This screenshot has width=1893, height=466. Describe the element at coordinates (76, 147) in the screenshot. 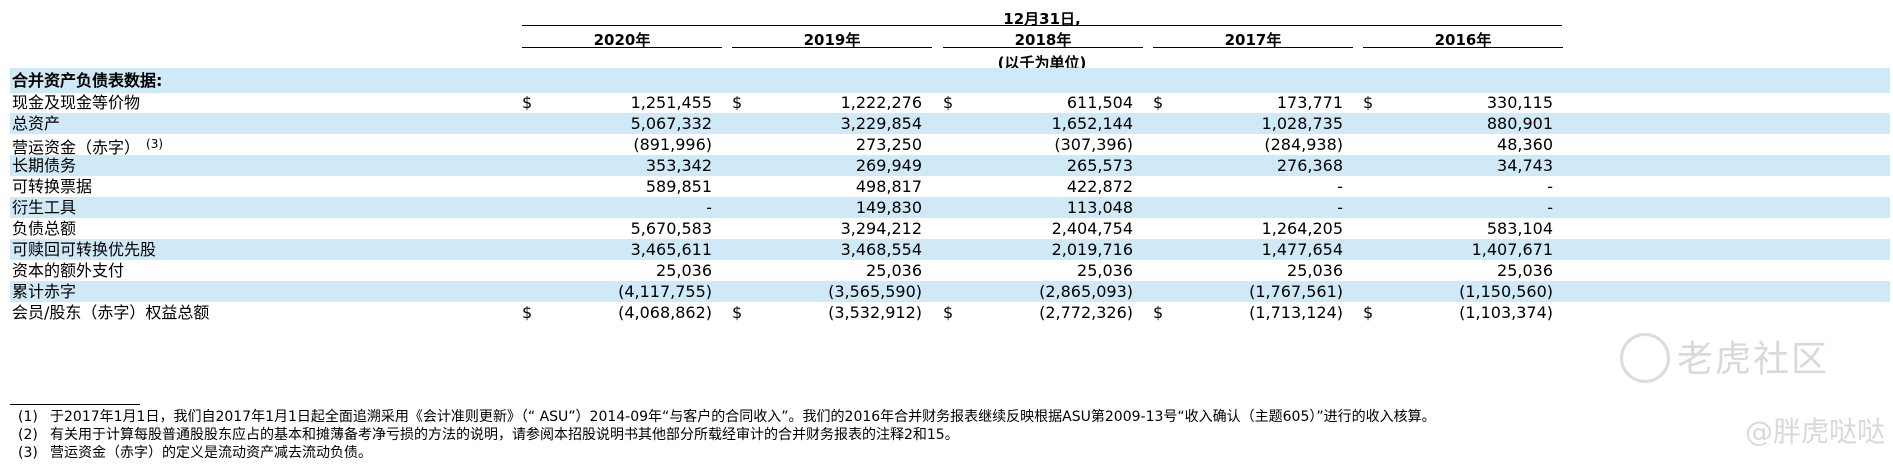

I see `row-label-text: 营运资金（赤字）` at that location.